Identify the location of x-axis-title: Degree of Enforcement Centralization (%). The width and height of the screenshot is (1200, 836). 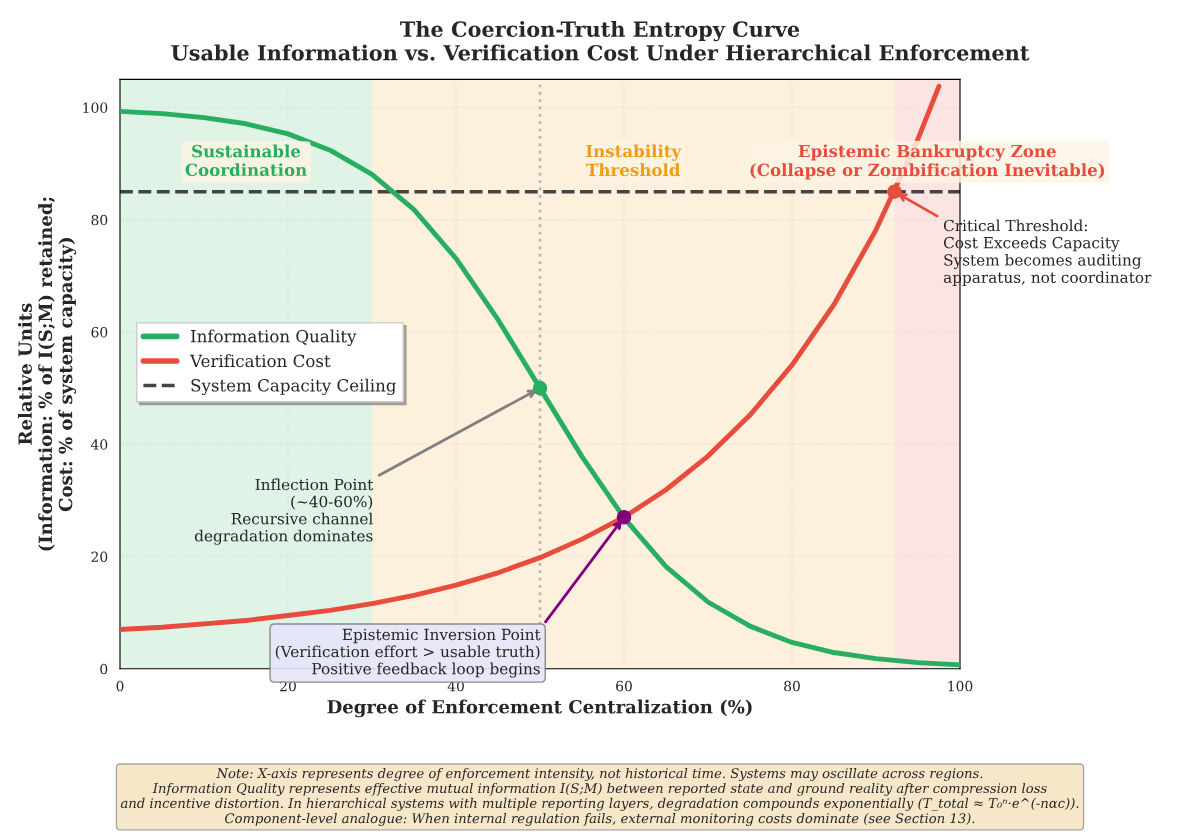
(539, 708).